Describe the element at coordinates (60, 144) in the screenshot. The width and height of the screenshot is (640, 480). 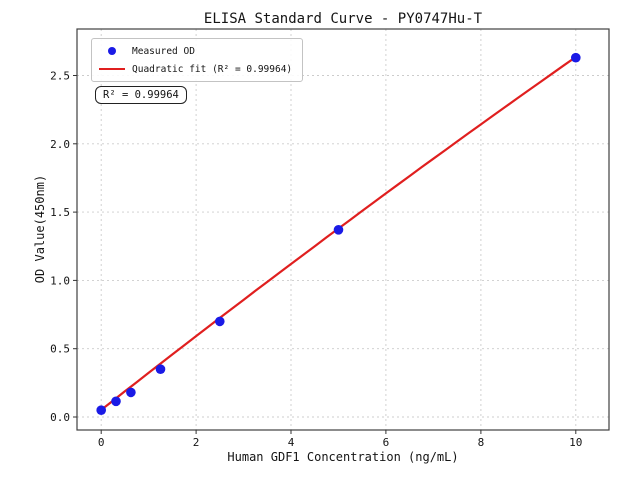
I see `svg-text: 2.0` at that location.